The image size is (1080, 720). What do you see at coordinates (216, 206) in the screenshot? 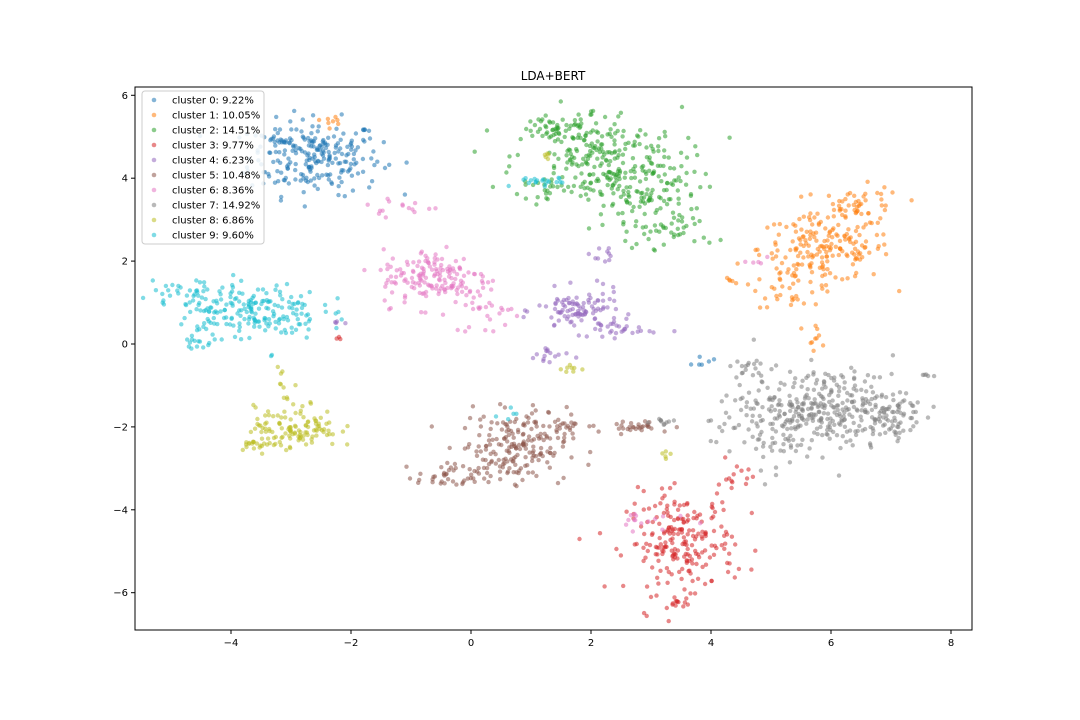
I see `legend-label: cluster 7: 14.92%` at bounding box center [216, 206].